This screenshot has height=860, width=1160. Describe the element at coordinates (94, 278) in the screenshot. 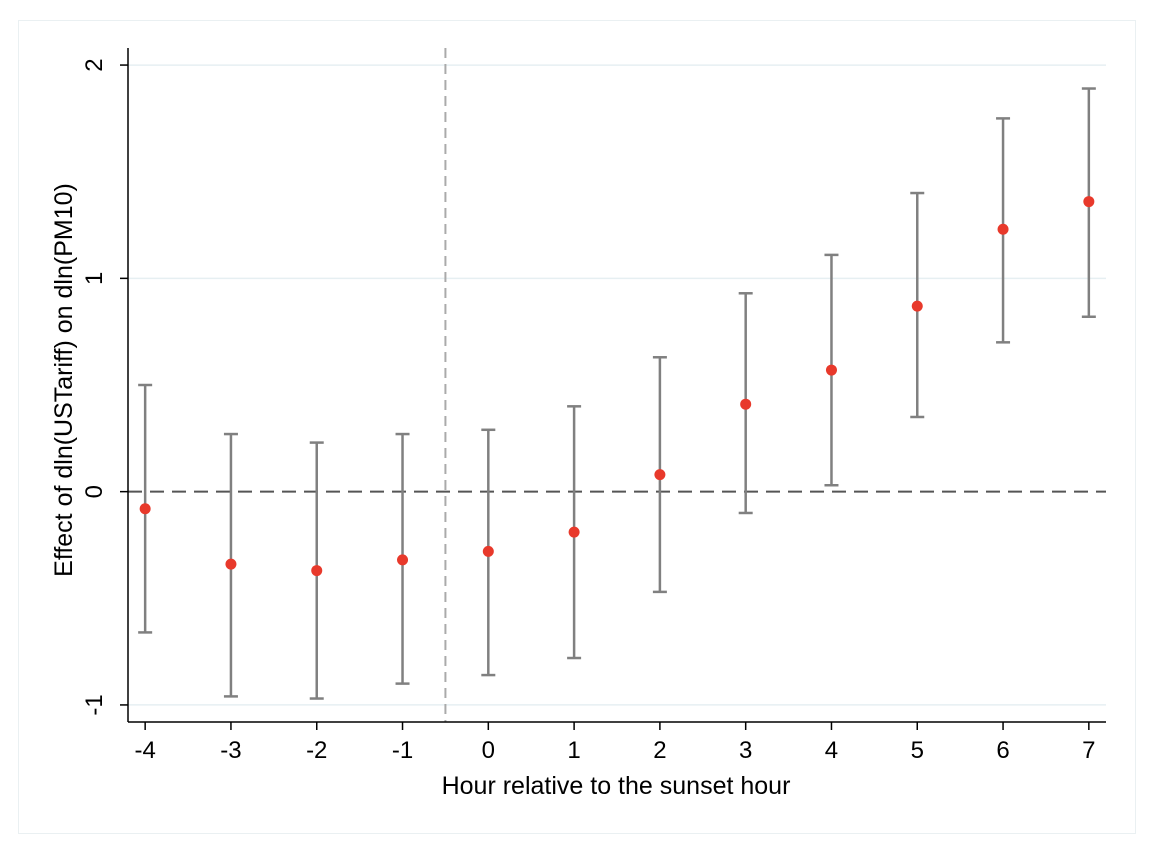

I see `y-tick-label-1: 1` at that location.